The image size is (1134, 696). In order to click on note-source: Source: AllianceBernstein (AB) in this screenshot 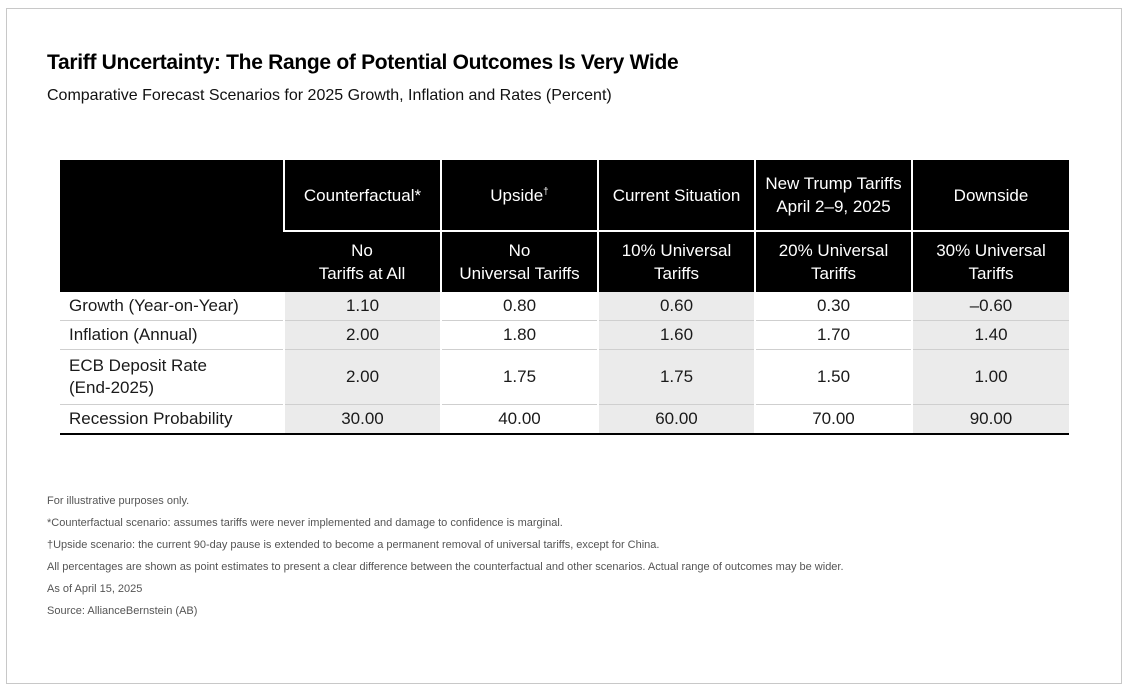, I will do `click(122, 611)`.